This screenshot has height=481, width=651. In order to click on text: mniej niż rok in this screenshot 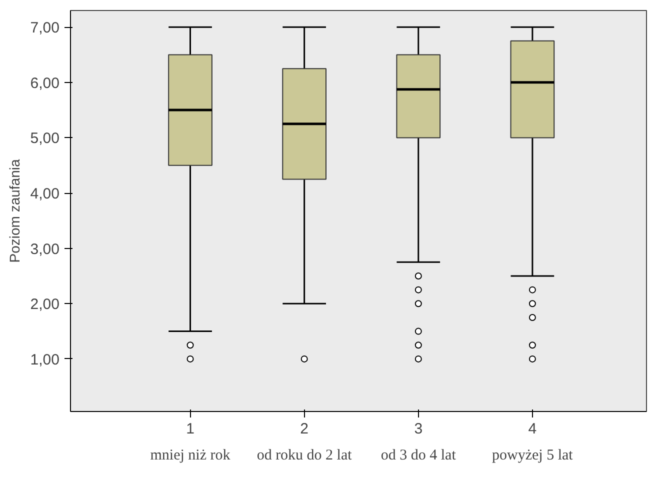, I will do `click(190, 456)`.